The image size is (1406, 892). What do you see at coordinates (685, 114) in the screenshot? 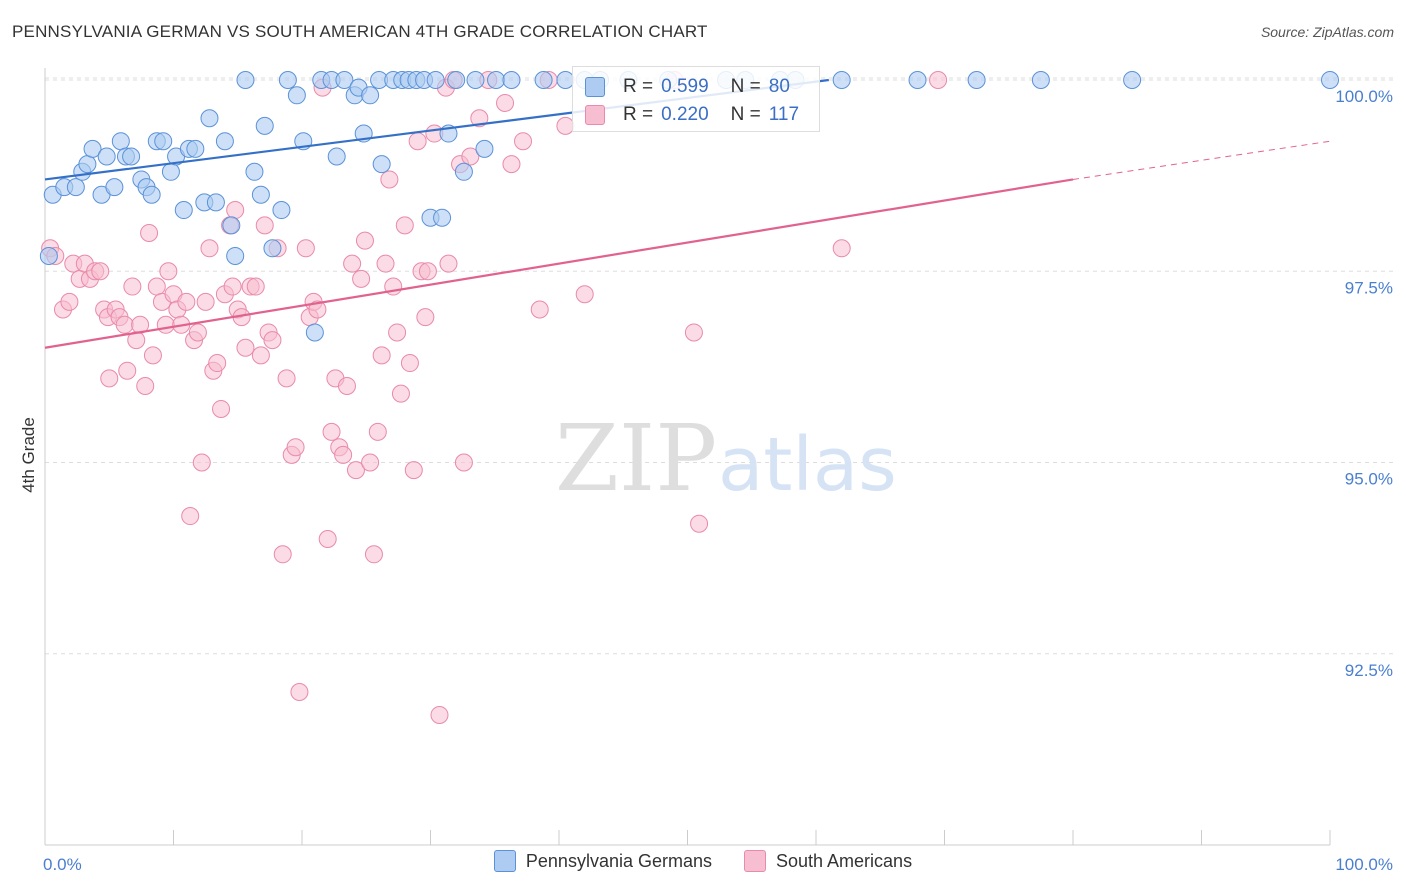
I see `legend-r-value-pink: 0.220` at bounding box center [685, 114].